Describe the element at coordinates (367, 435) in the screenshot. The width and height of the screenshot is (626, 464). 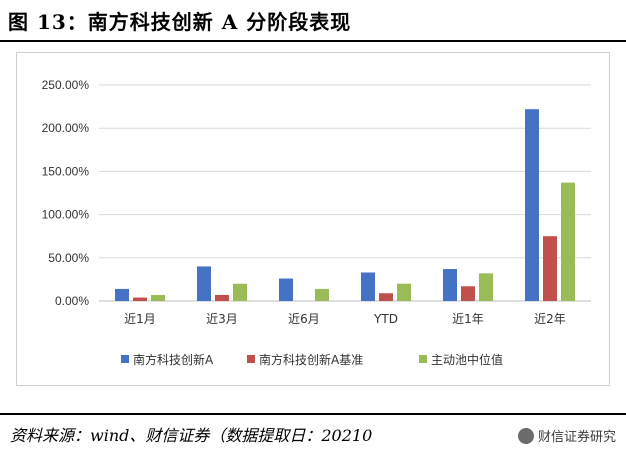
I see `source-tail: 0` at that location.